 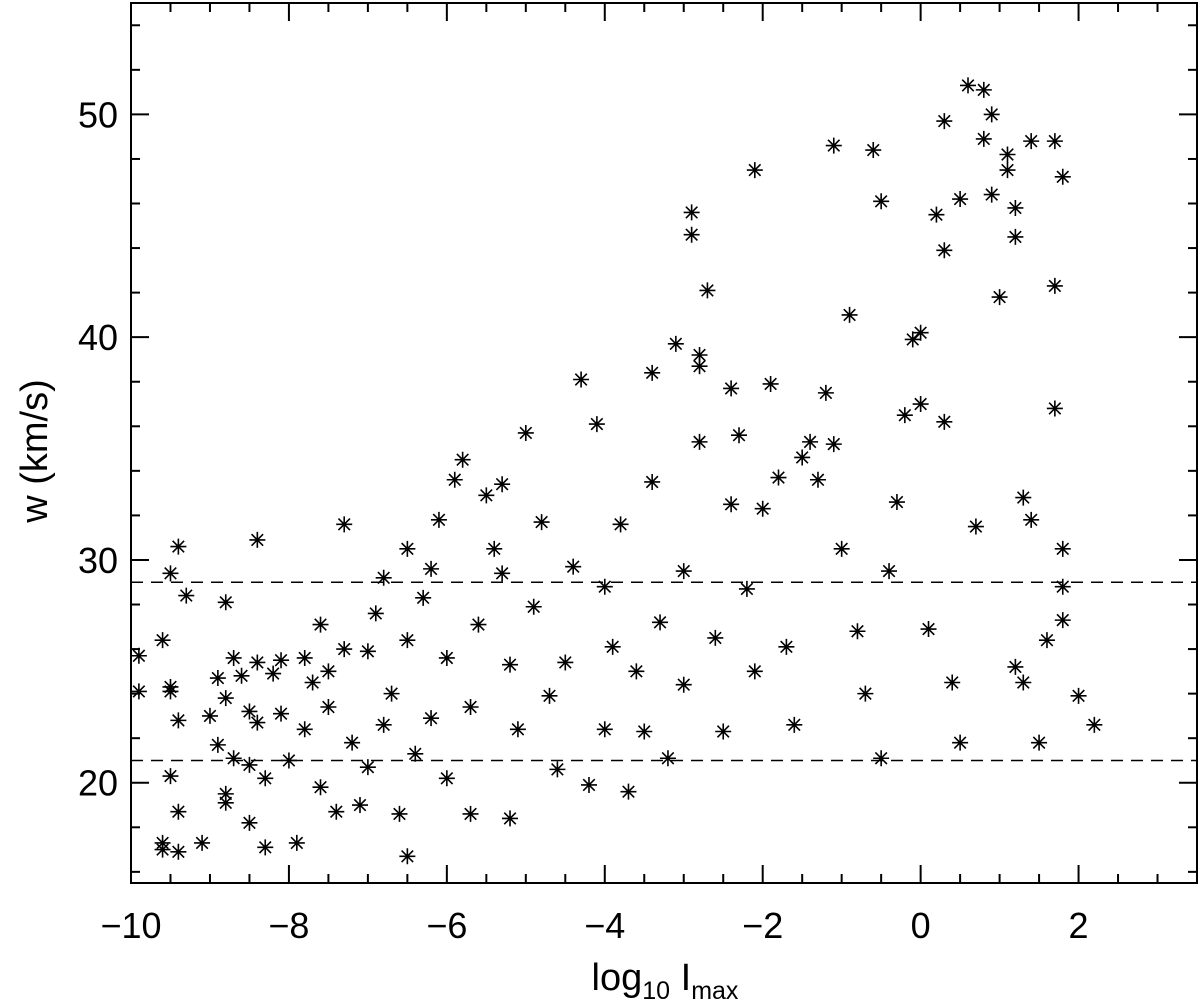 What do you see at coordinates (130, 925) in the screenshot?
I see `x-tick-label: −10` at bounding box center [130, 925].